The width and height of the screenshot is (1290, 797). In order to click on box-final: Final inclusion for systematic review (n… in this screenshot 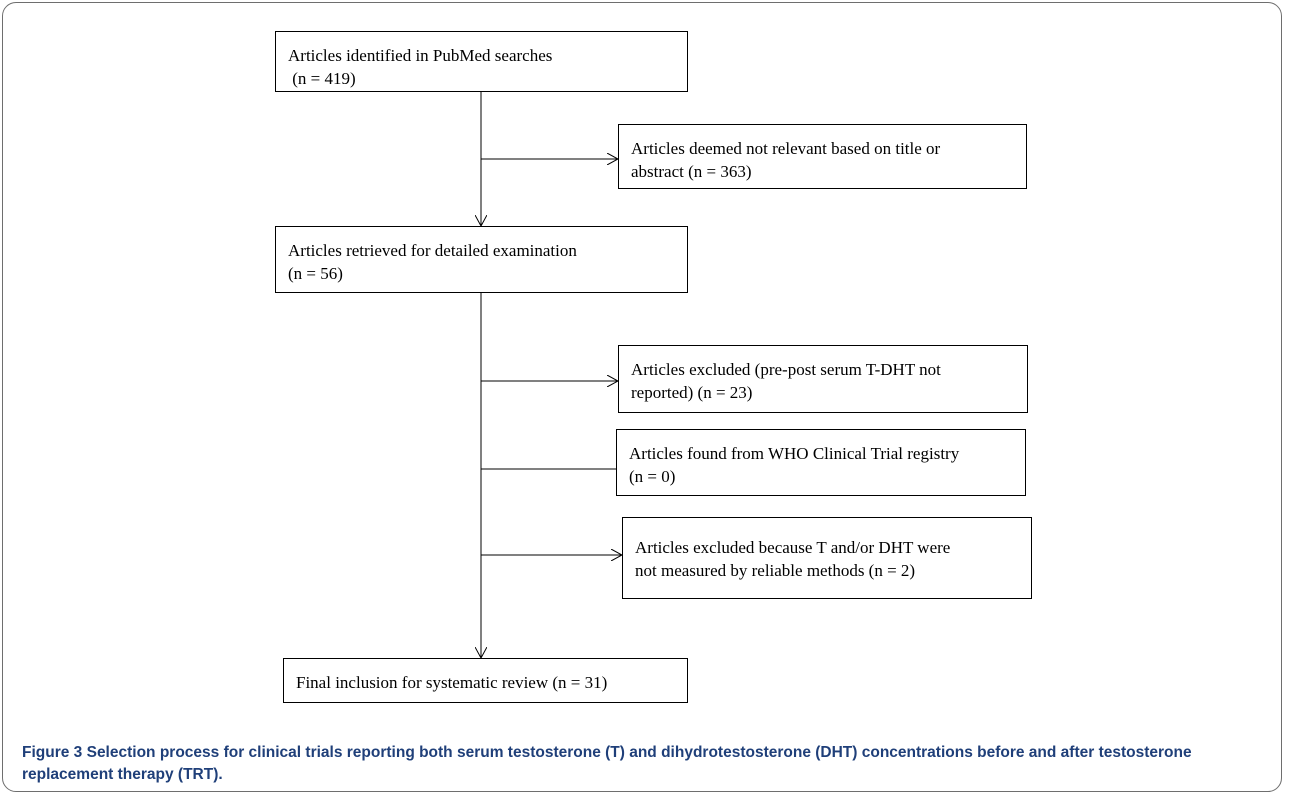, I will do `click(485, 680)`.